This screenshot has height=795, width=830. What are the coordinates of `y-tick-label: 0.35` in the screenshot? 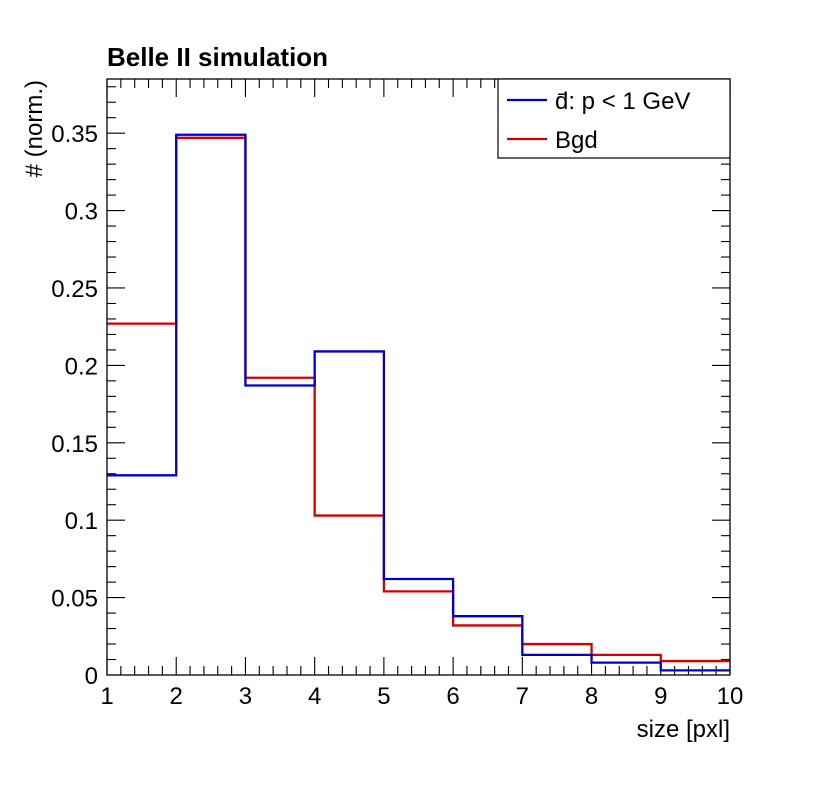 It's located at (74, 134).